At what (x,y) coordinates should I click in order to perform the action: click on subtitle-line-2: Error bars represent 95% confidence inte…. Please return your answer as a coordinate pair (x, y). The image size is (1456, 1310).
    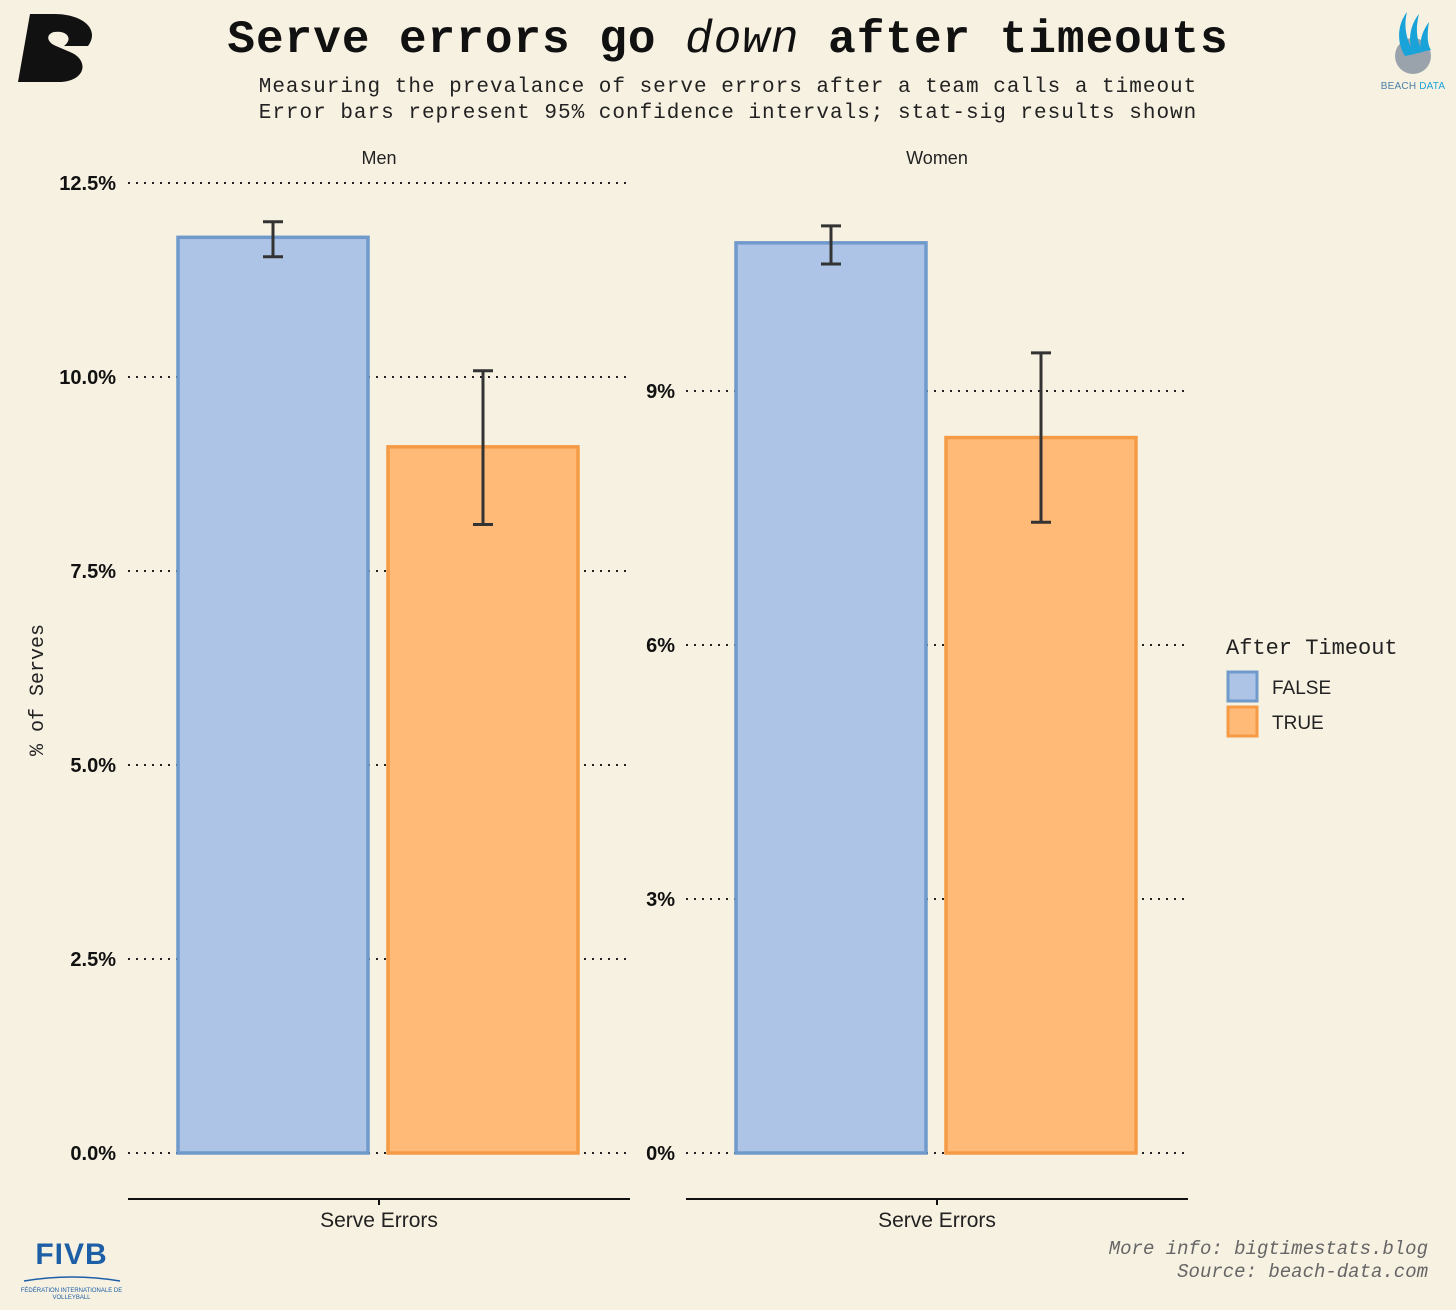
    Looking at the image, I should click on (728, 113).